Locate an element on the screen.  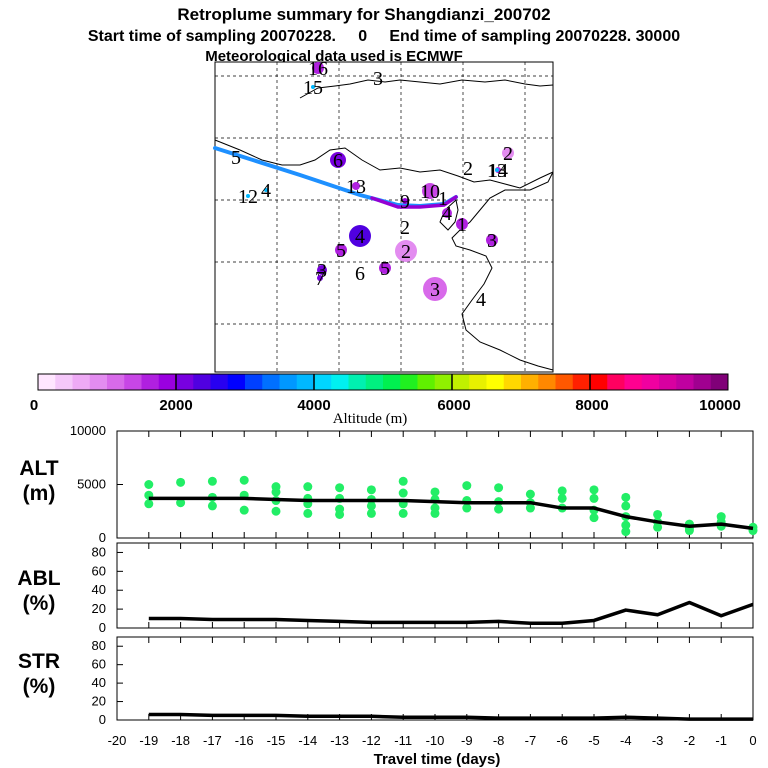
marker-label: 10 is located at coordinates (430, 192).